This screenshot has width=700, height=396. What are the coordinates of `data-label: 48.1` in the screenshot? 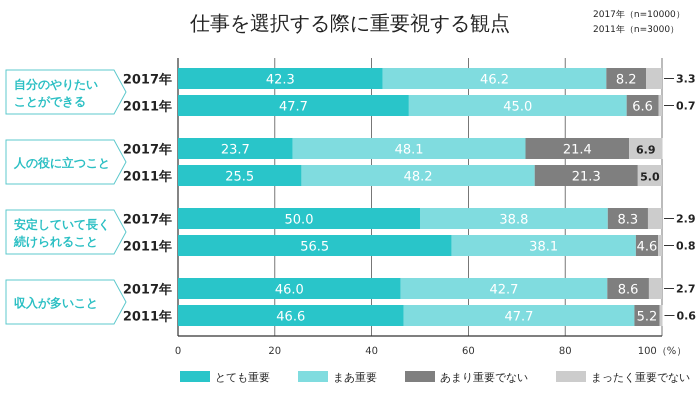 It's located at (409, 150).